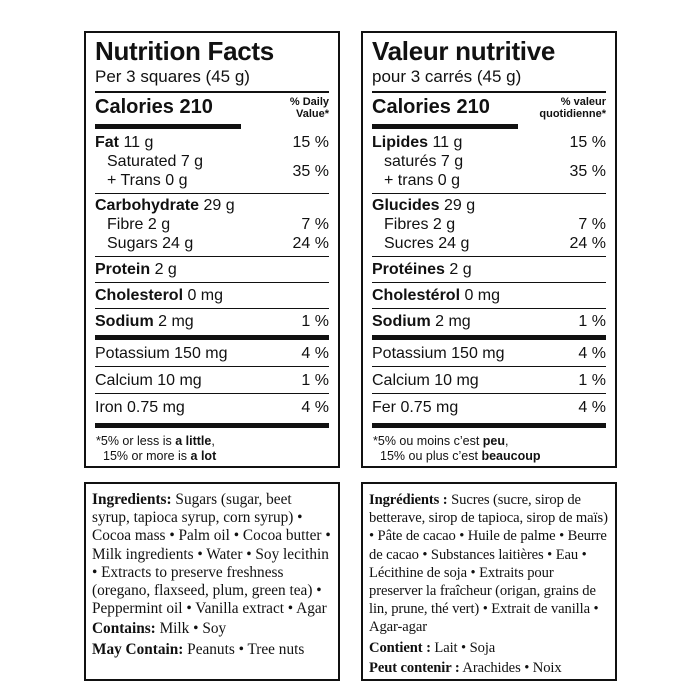 The height and width of the screenshot is (700, 700). What do you see at coordinates (212, 243) in the screenshot?
I see `sugars-row: Sugars 24 g 24 %` at bounding box center [212, 243].